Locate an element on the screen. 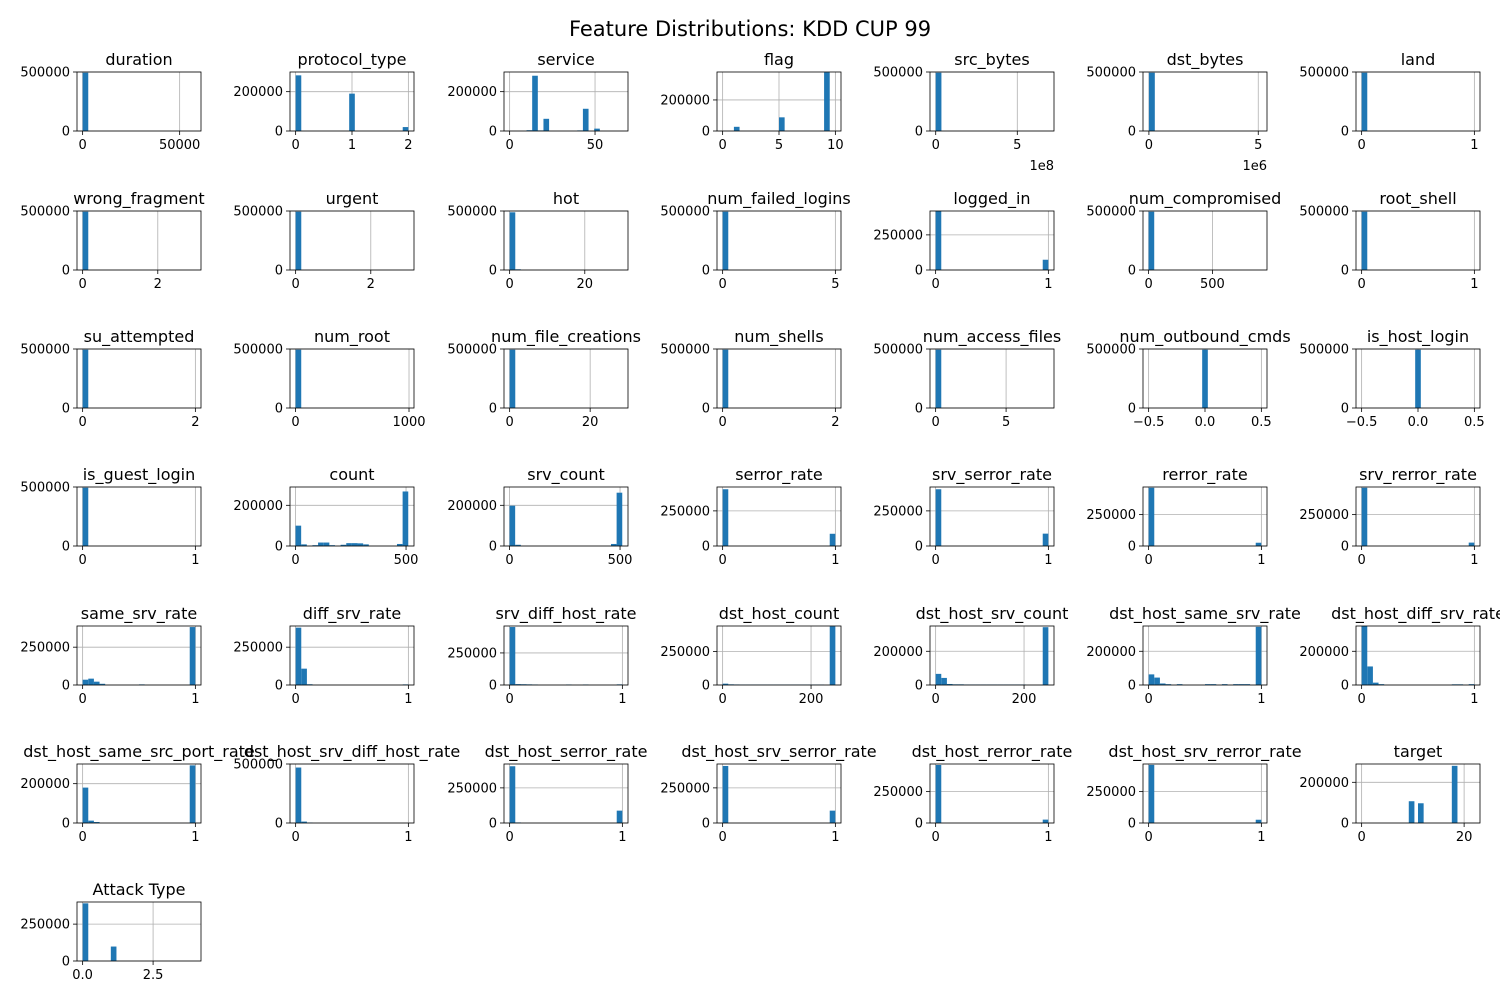 This screenshot has height=1000, width=1500. subplot-protocol-type: 0 1 2 0 200000 protocol_type is located at coordinates (324, 101).